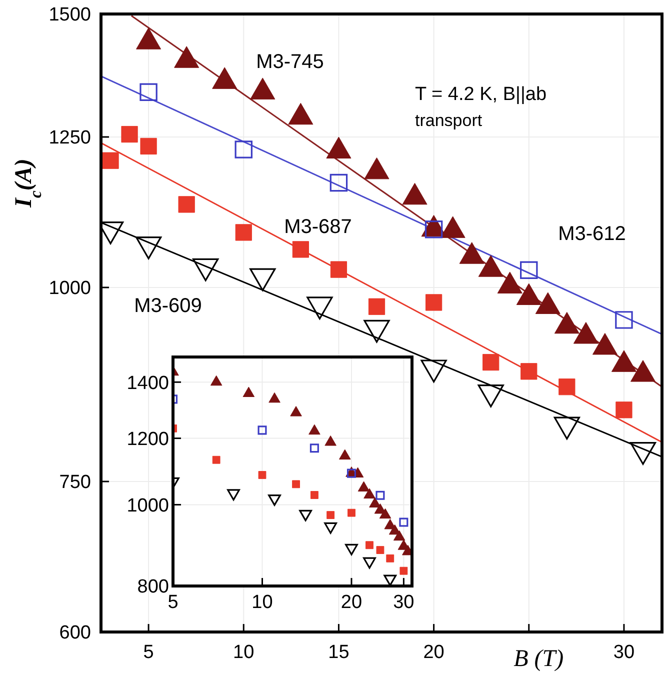 The image size is (669, 680). I want to click on y-tick-label: 600, so click(75, 633).